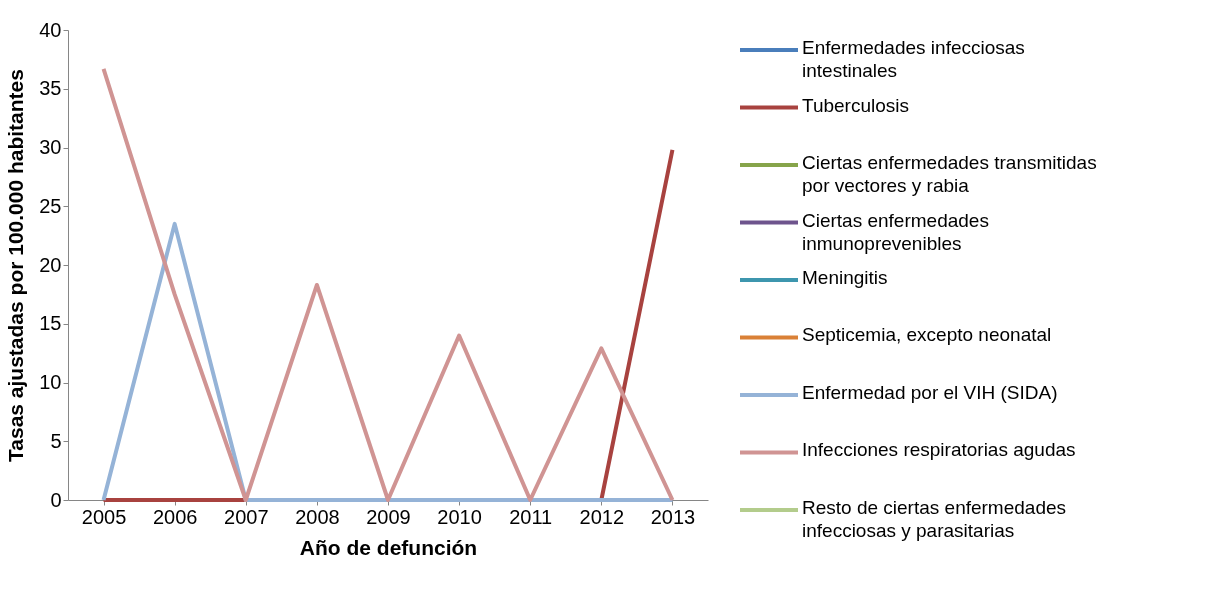 The width and height of the screenshot is (1211, 592). I want to click on y-tick-label: 15, so click(50, 323).